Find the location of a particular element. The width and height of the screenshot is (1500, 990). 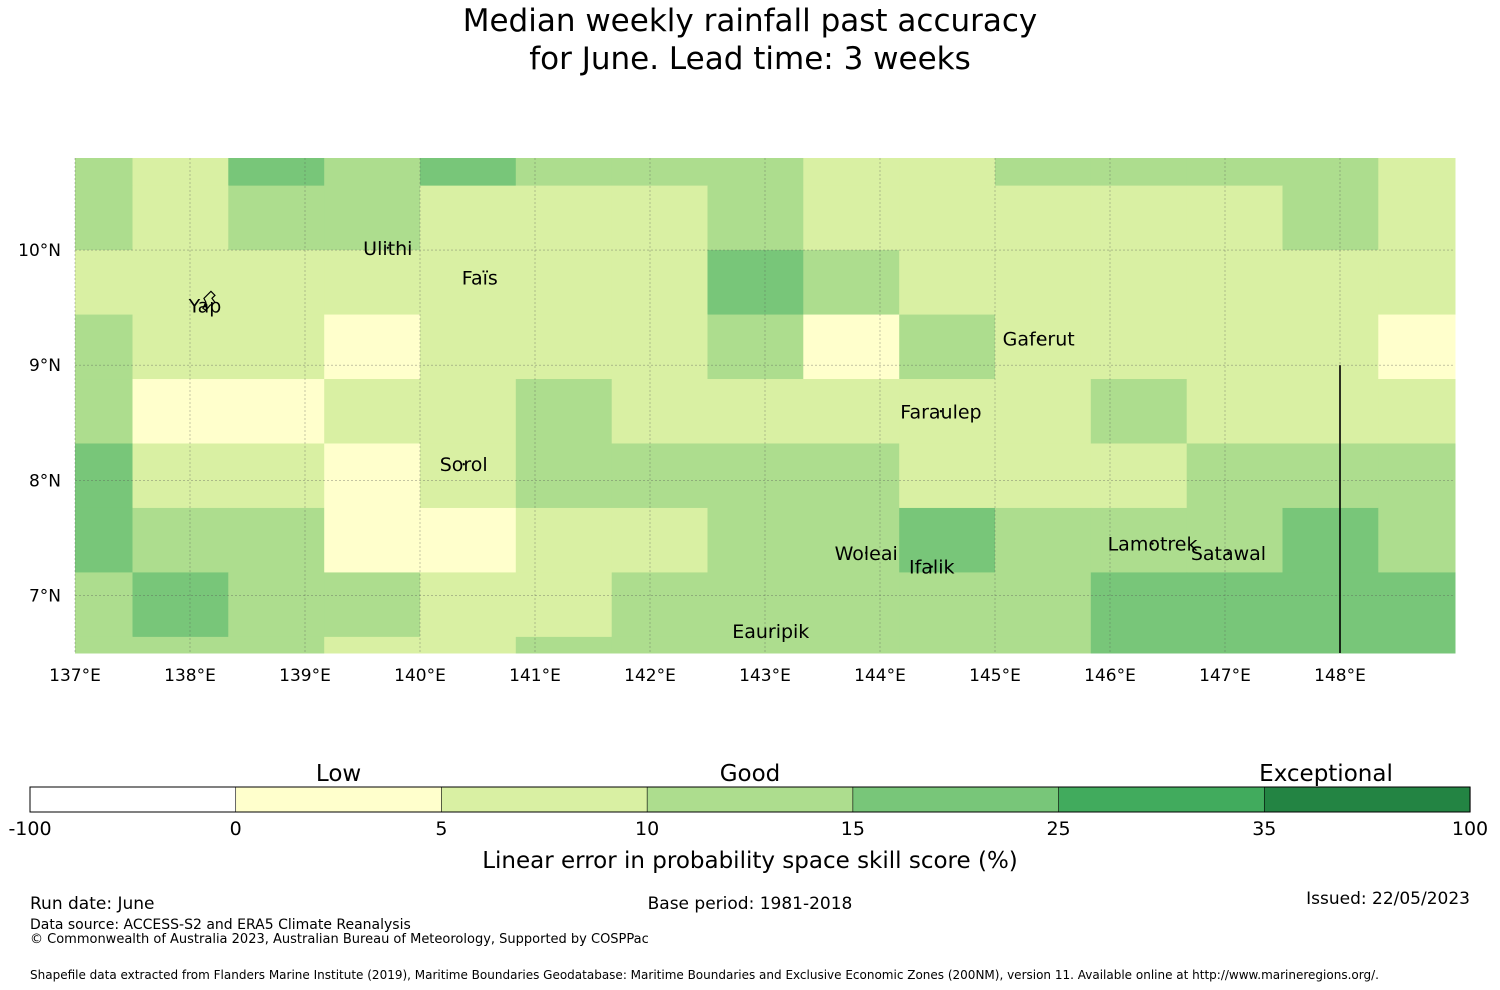

colorbar-tick-label: -100 is located at coordinates (29, 829).